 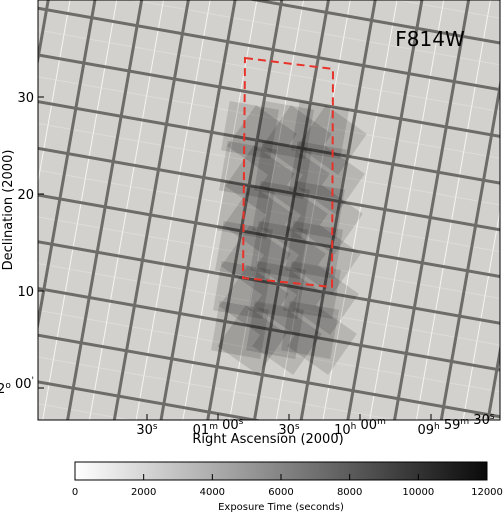 What do you see at coordinates (8, 386) in the screenshot?
I see `label-sup: o` at bounding box center [8, 386].